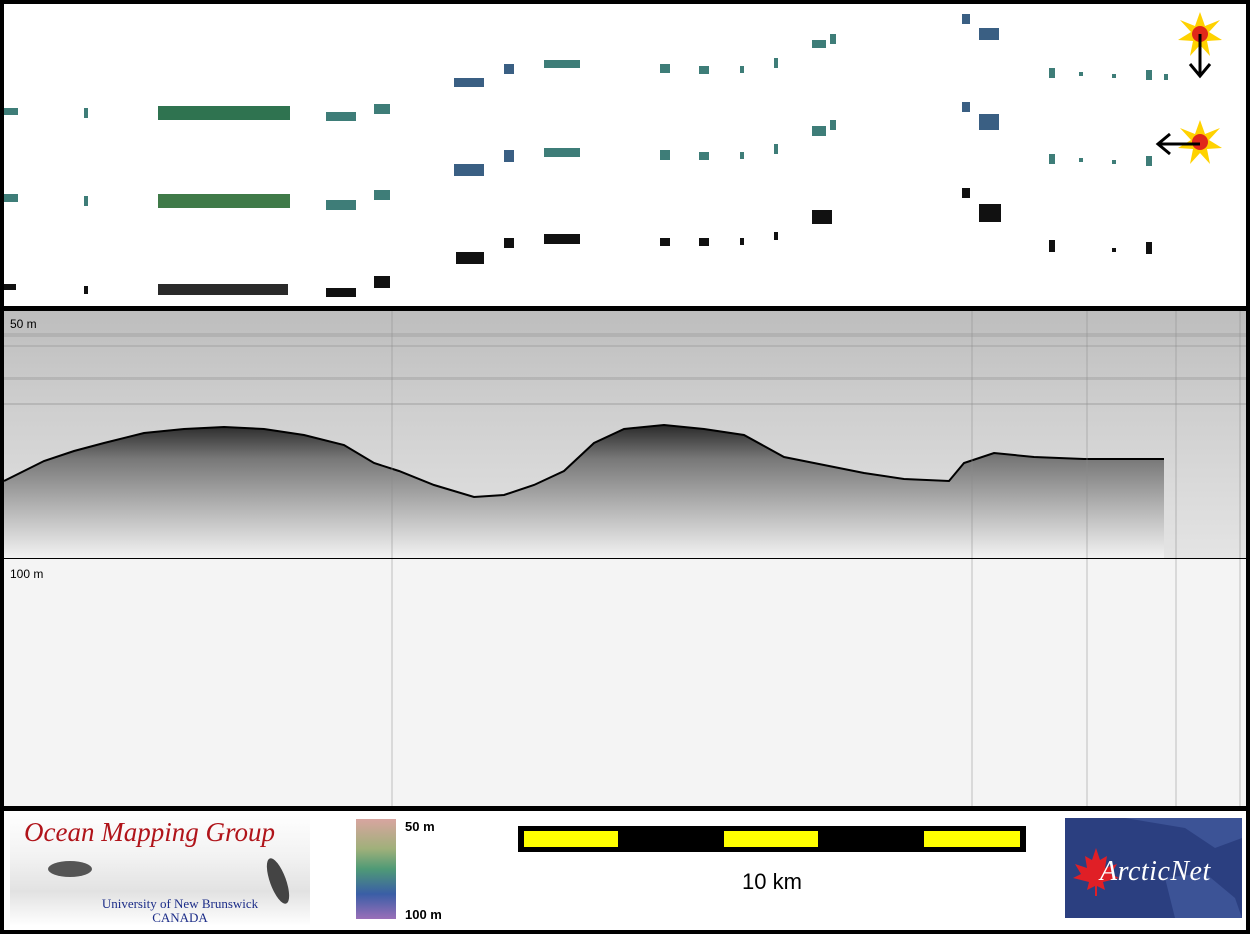 Image resolution: width=1250 pixels, height=934 pixels. What do you see at coordinates (584, 461) in the screenshot?
I see `seafloor-line` at bounding box center [584, 461].